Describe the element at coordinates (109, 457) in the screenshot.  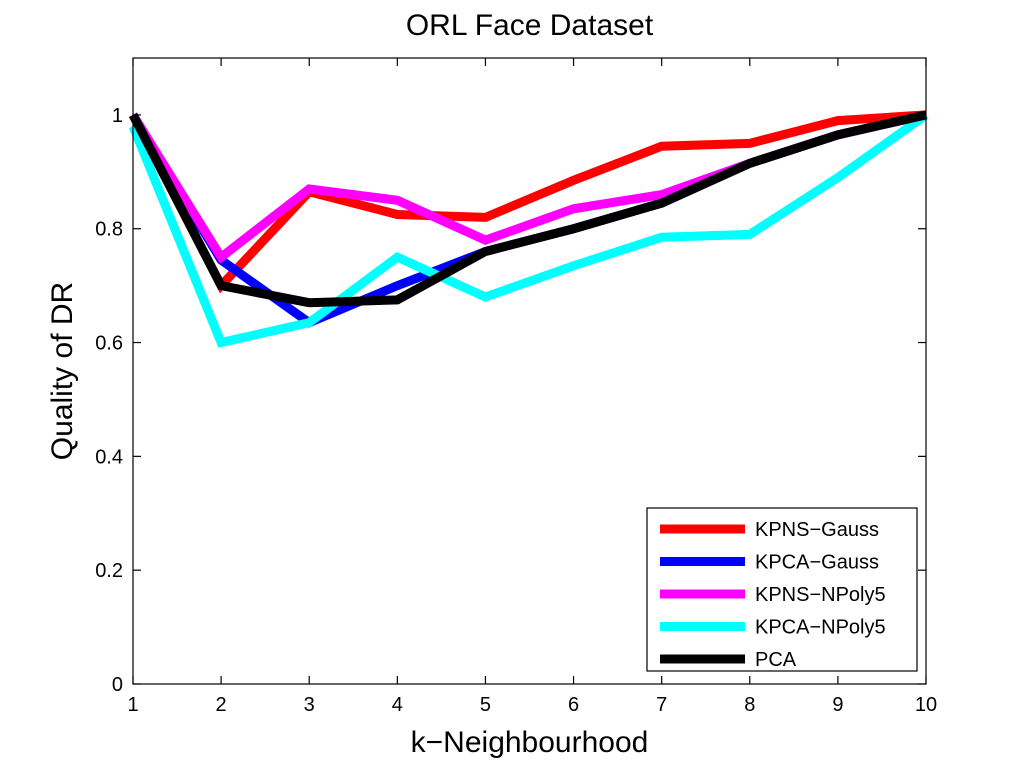
I see `y-tick-label: 0.4` at that location.